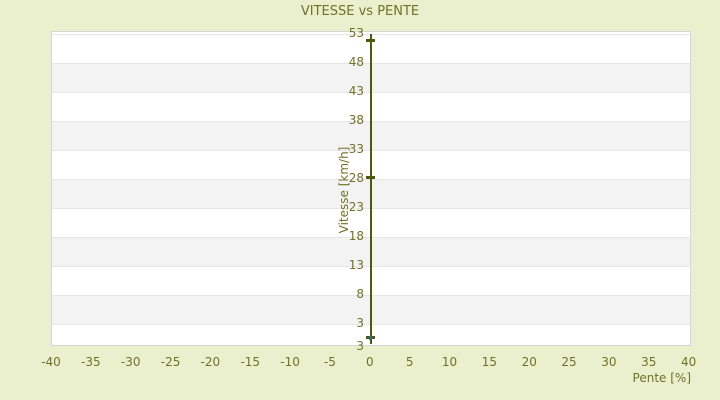 The image size is (720, 400). What do you see at coordinates (360, 322) in the screenshot?
I see `y-tick-label: 3` at bounding box center [360, 322].